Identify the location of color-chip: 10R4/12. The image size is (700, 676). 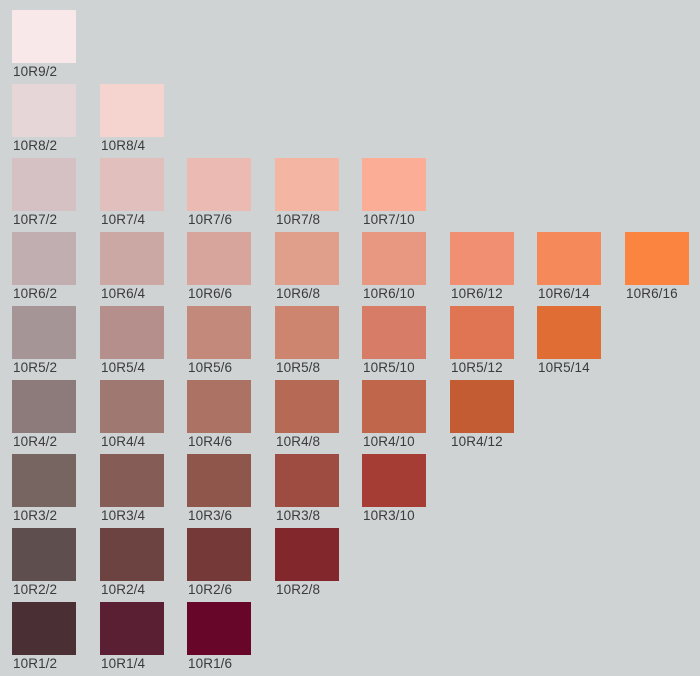
(494, 417).